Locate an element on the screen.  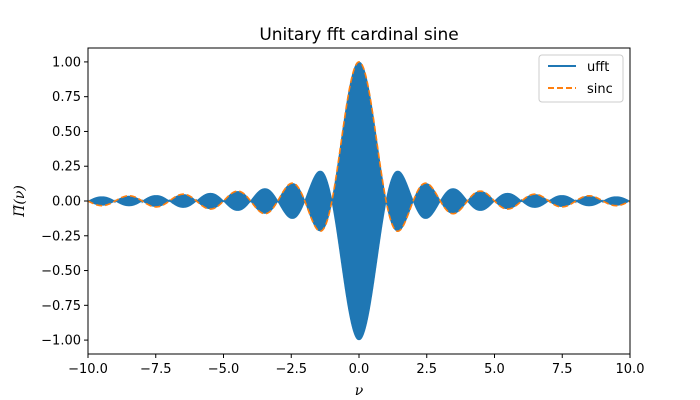
chart-title: Unitary fft cardinal sine is located at coordinates (358, 35).